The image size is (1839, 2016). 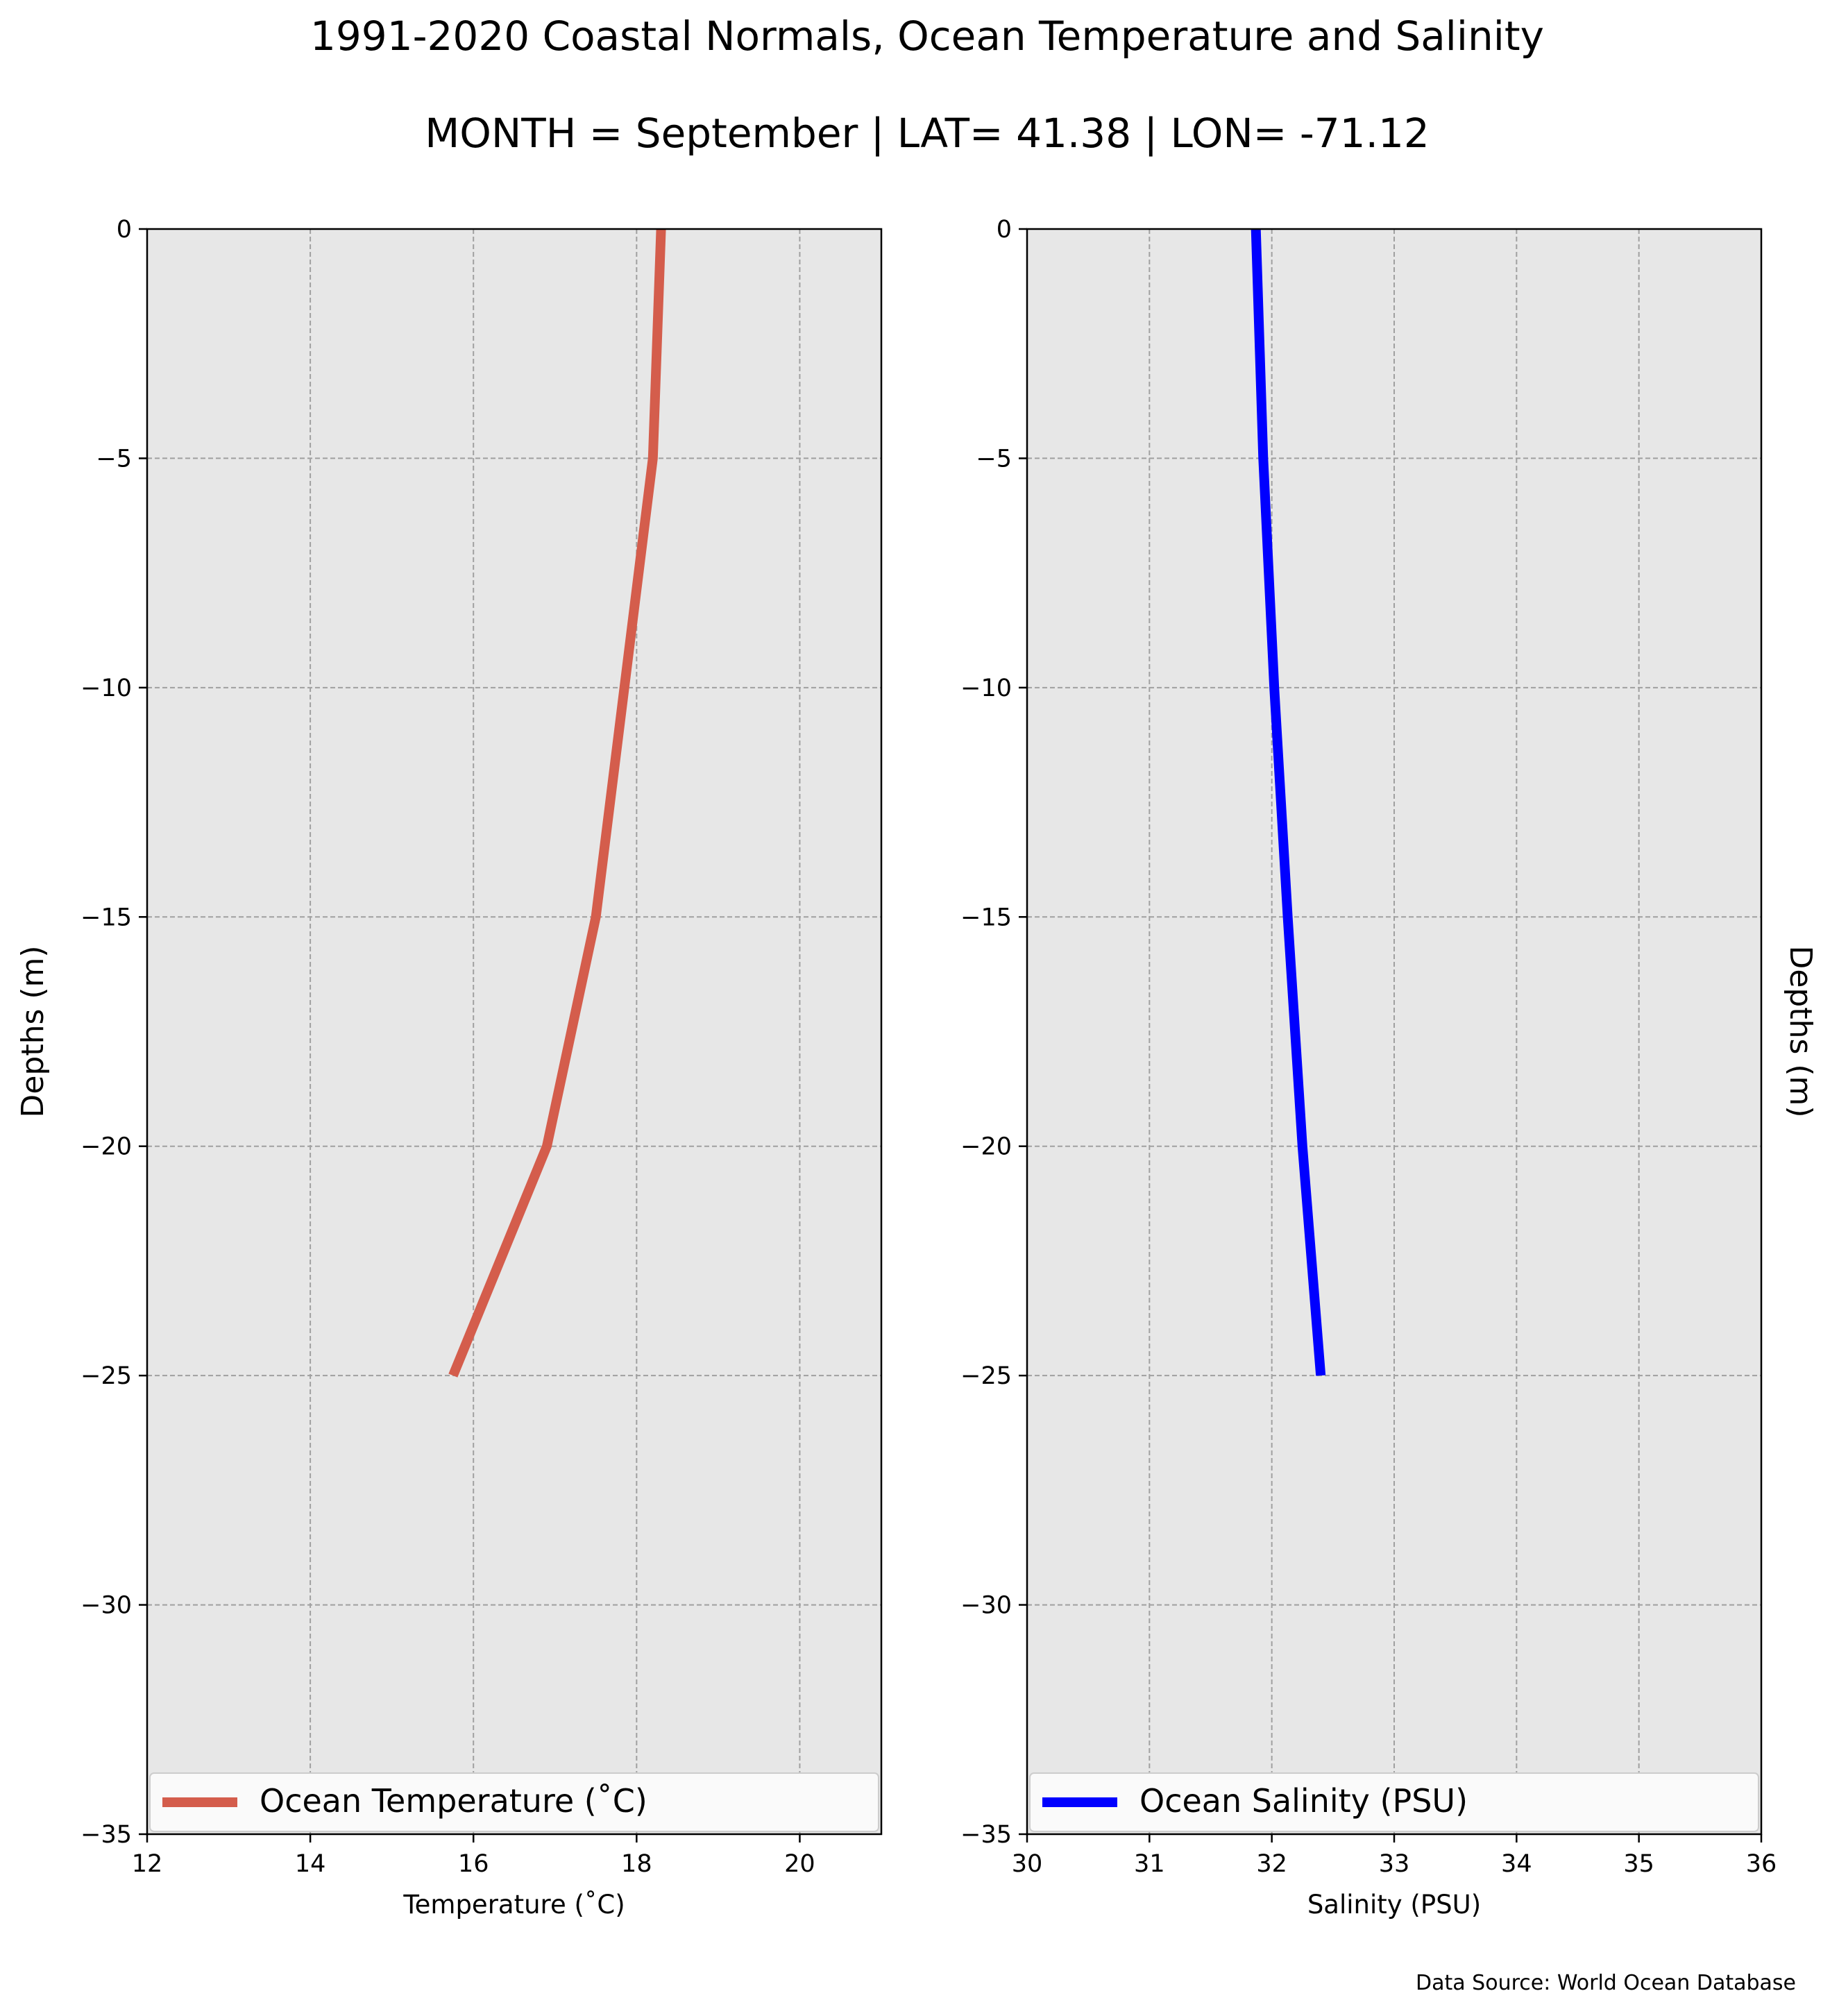 I want to click on x-axis-label: Temperature (˚C), so click(x=513, y=1905).